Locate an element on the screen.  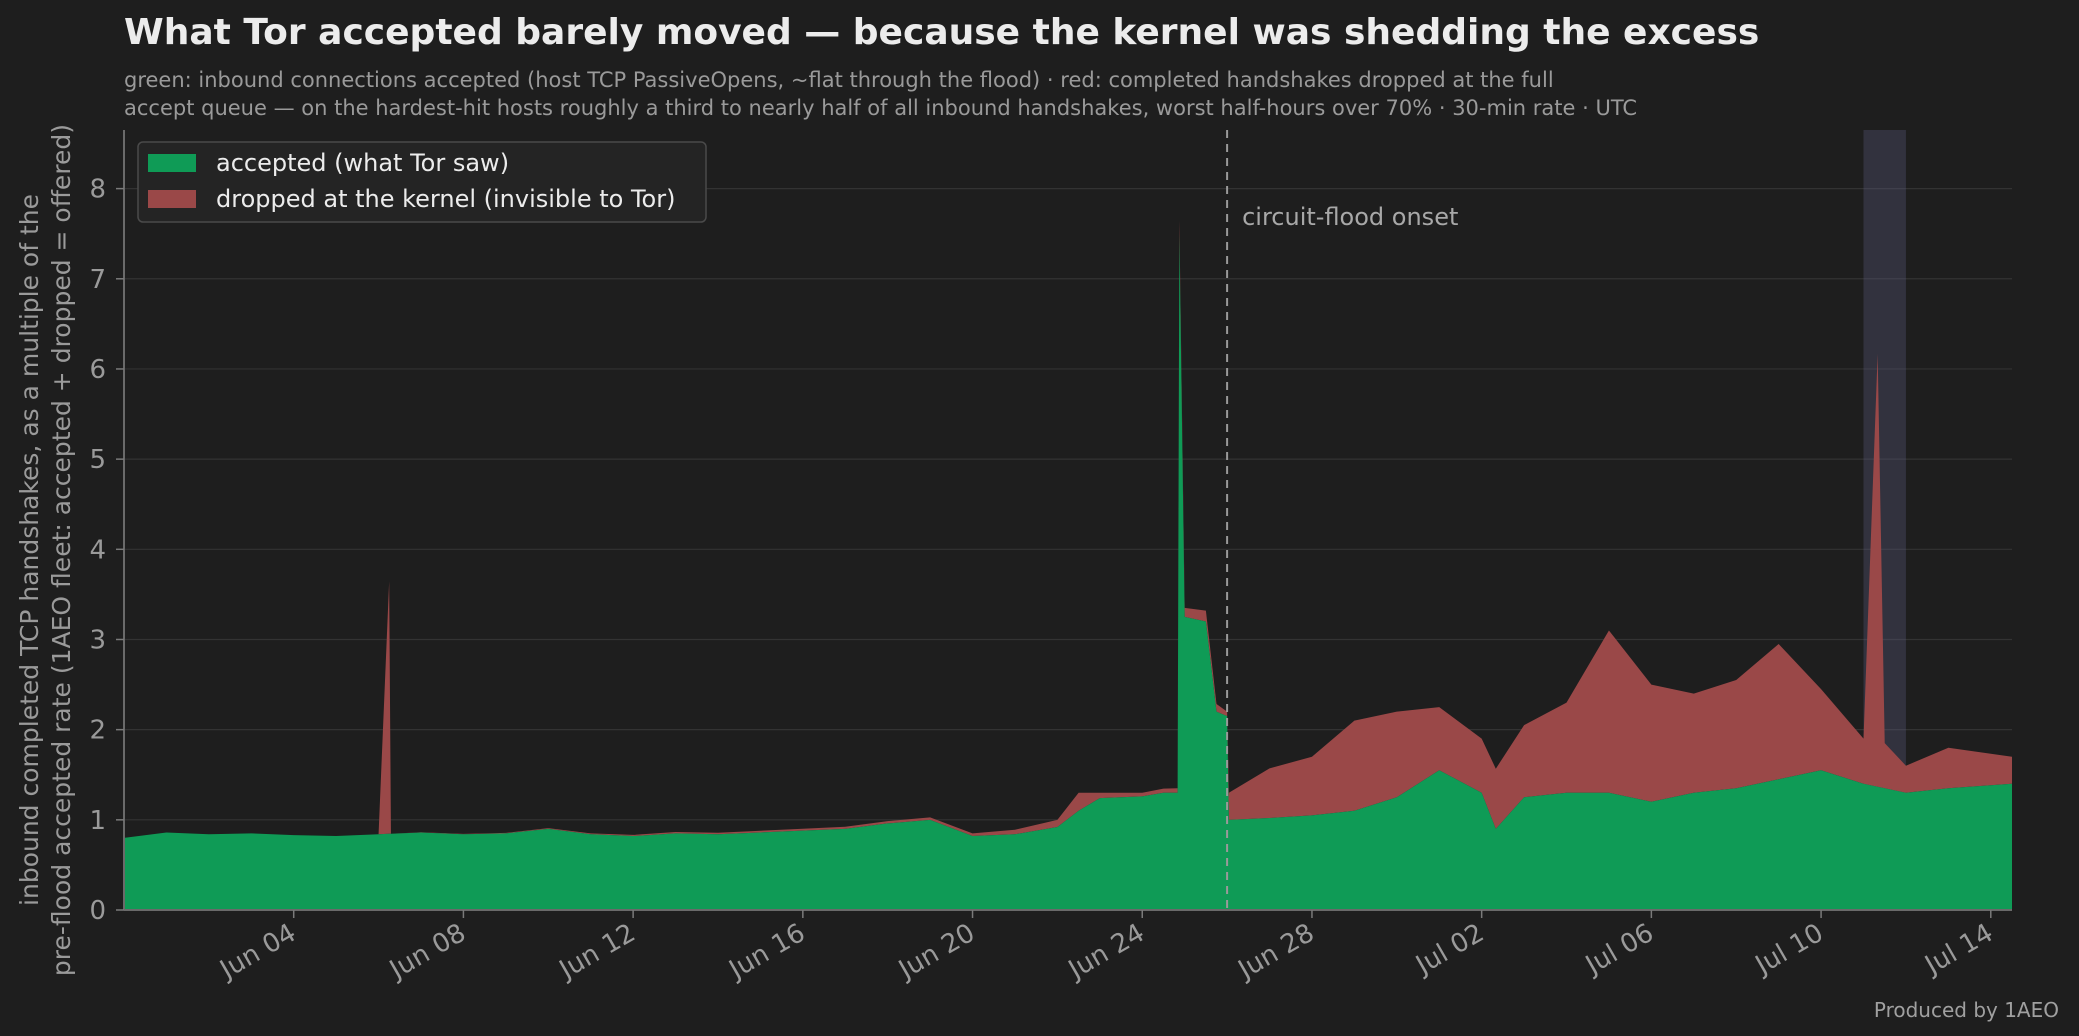
y-tick-label: 1 is located at coordinates (97, 821).